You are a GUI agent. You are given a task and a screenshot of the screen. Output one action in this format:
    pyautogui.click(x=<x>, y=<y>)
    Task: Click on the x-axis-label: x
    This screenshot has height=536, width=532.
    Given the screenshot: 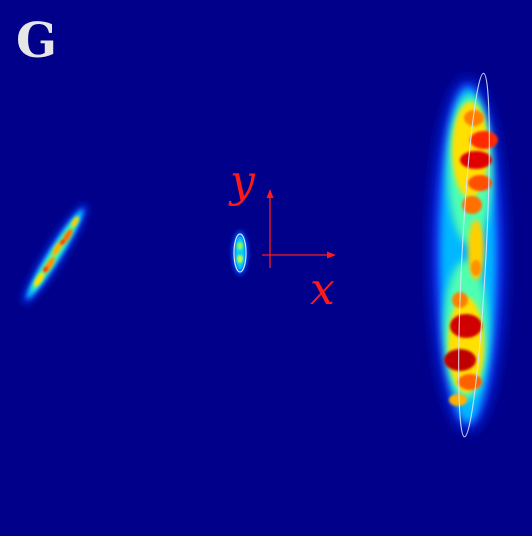 What is the action you would take?
    pyautogui.click(x=322, y=289)
    